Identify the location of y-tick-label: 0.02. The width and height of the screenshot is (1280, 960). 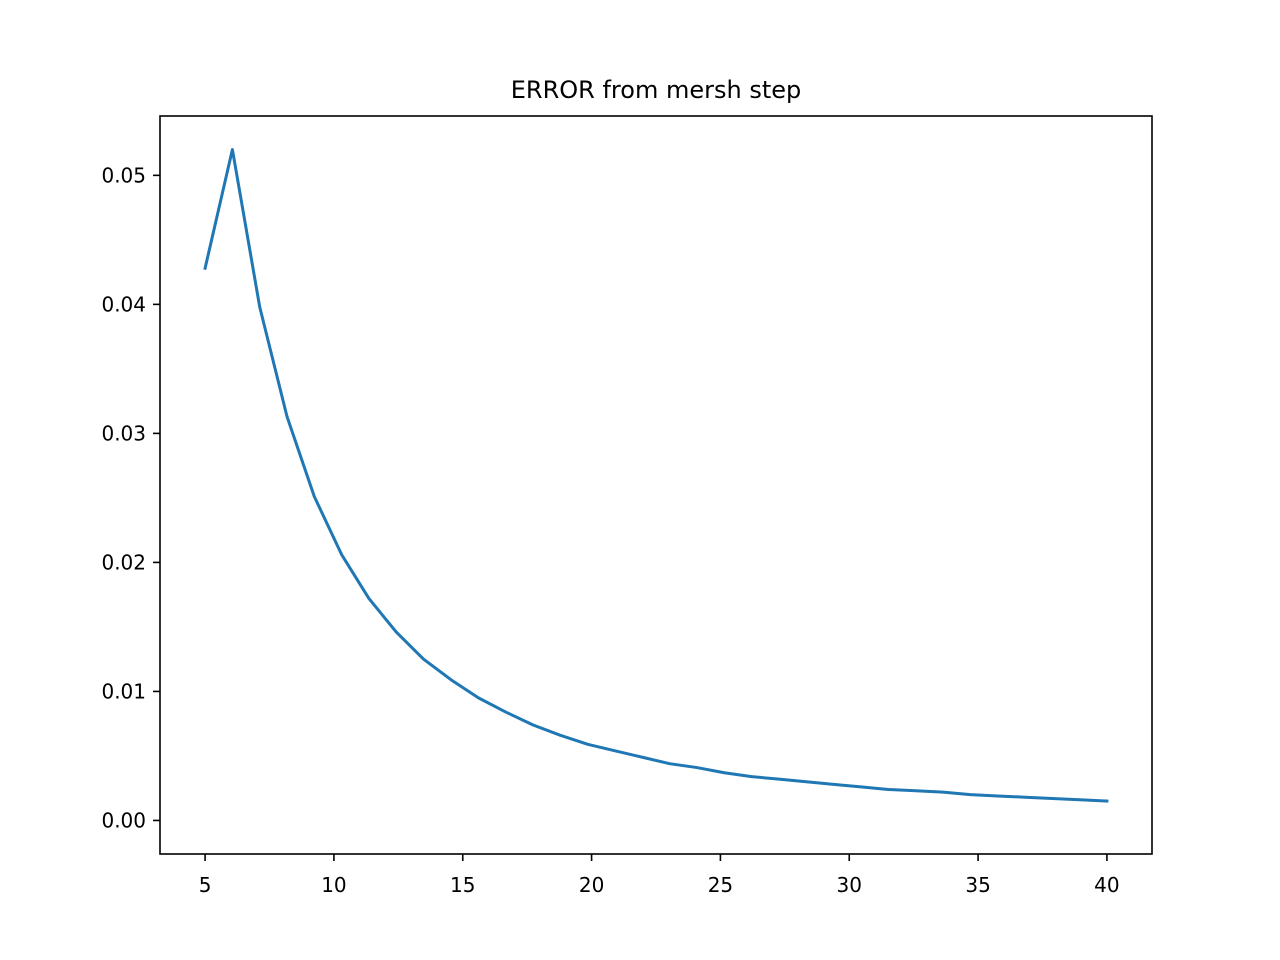
(123, 562).